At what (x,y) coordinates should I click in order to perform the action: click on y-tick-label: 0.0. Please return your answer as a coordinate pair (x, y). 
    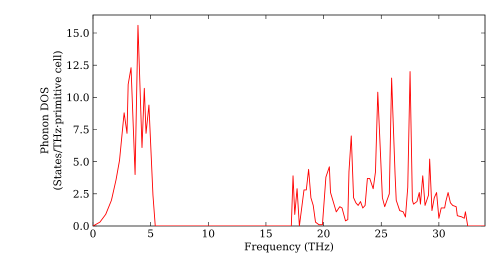
    Looking at the image, I should click on (81, 226).